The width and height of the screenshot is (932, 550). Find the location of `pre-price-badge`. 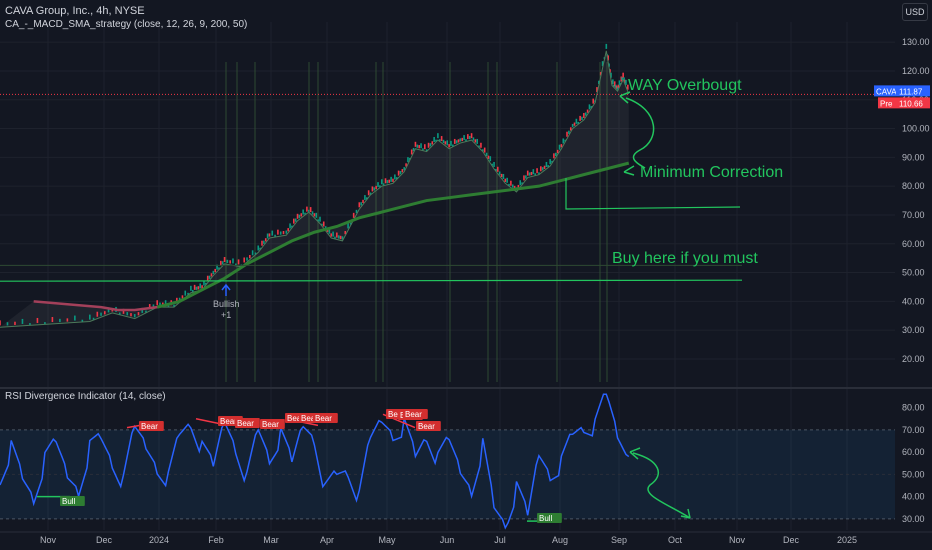

pre-price-badge is located at coordinates (913, 103).